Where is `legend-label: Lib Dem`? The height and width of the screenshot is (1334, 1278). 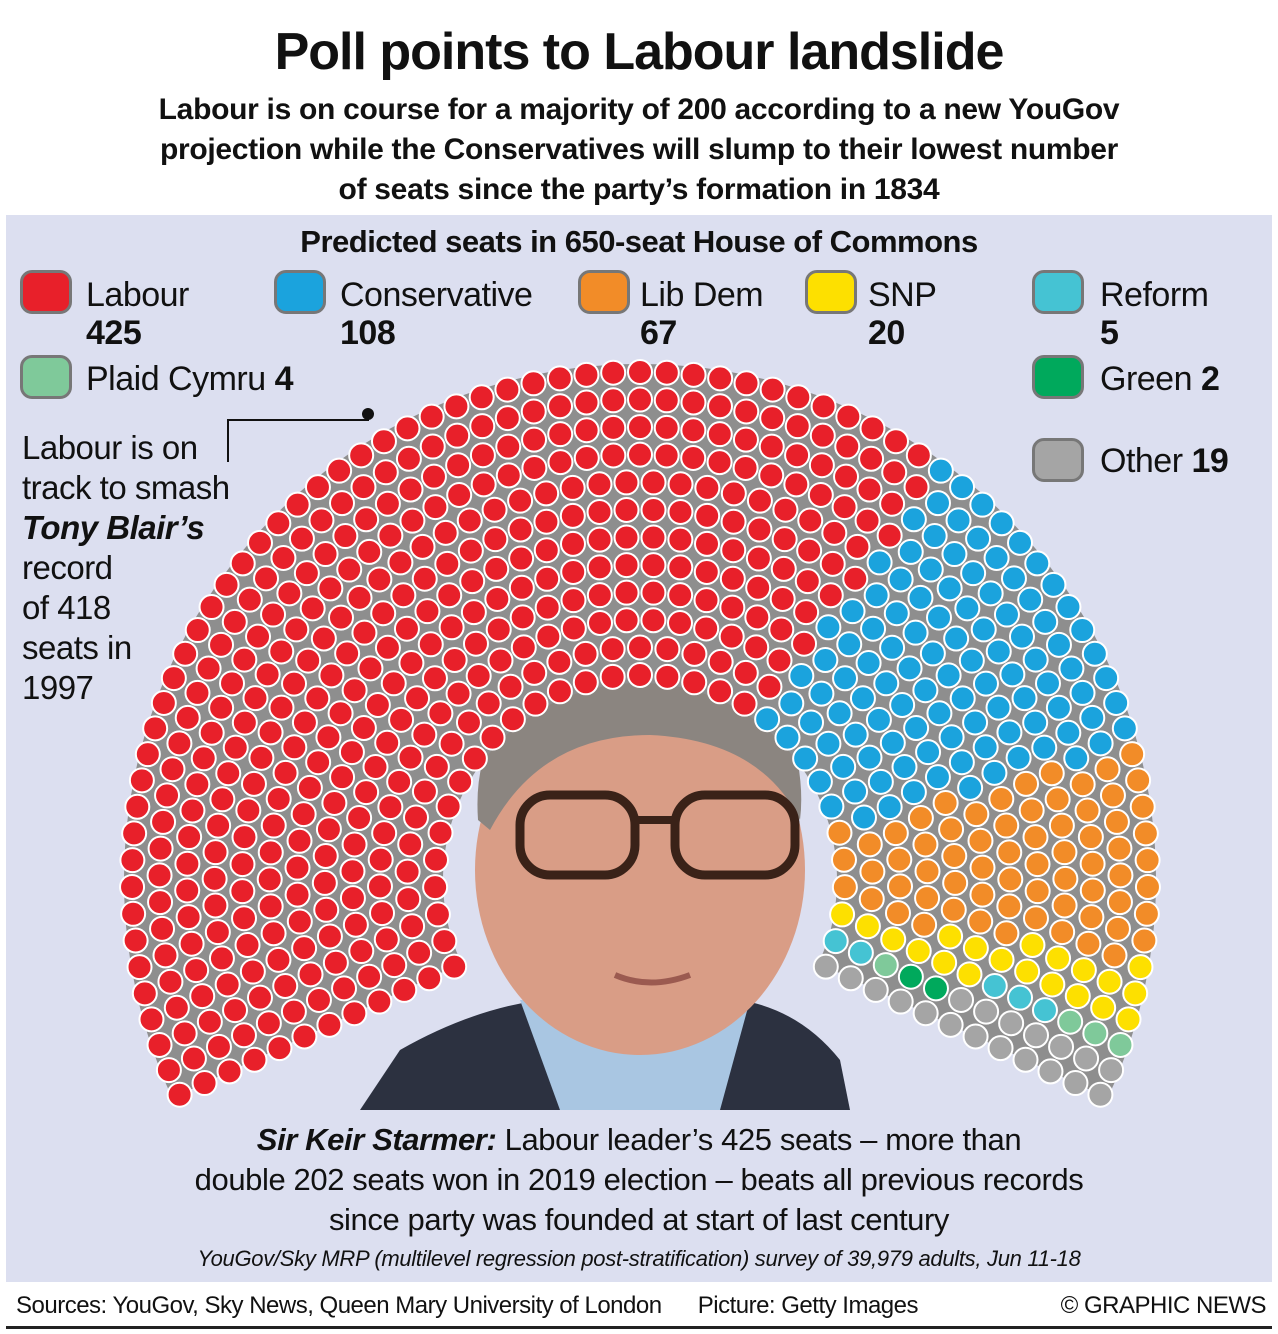 legend-label: Lib Dem is located at coordinates (702, 295).